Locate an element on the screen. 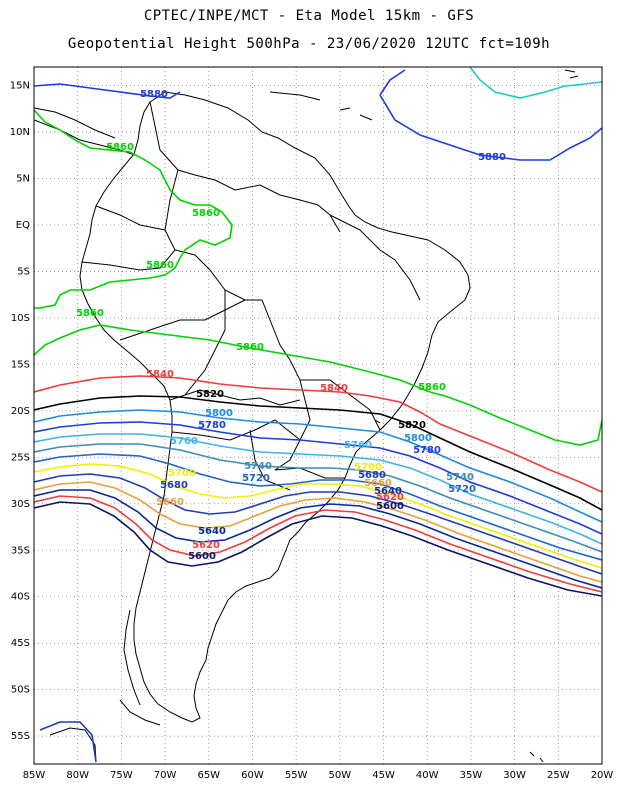  lat-tick-label: 35S is located at coordinates (20, 550).